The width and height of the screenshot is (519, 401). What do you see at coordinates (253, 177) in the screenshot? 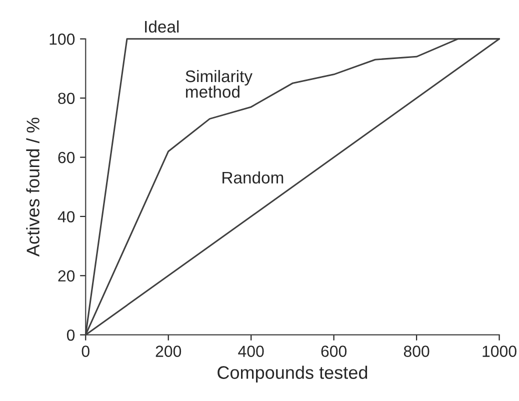
I see `series-label: Random` at bounding box center [253, 177].